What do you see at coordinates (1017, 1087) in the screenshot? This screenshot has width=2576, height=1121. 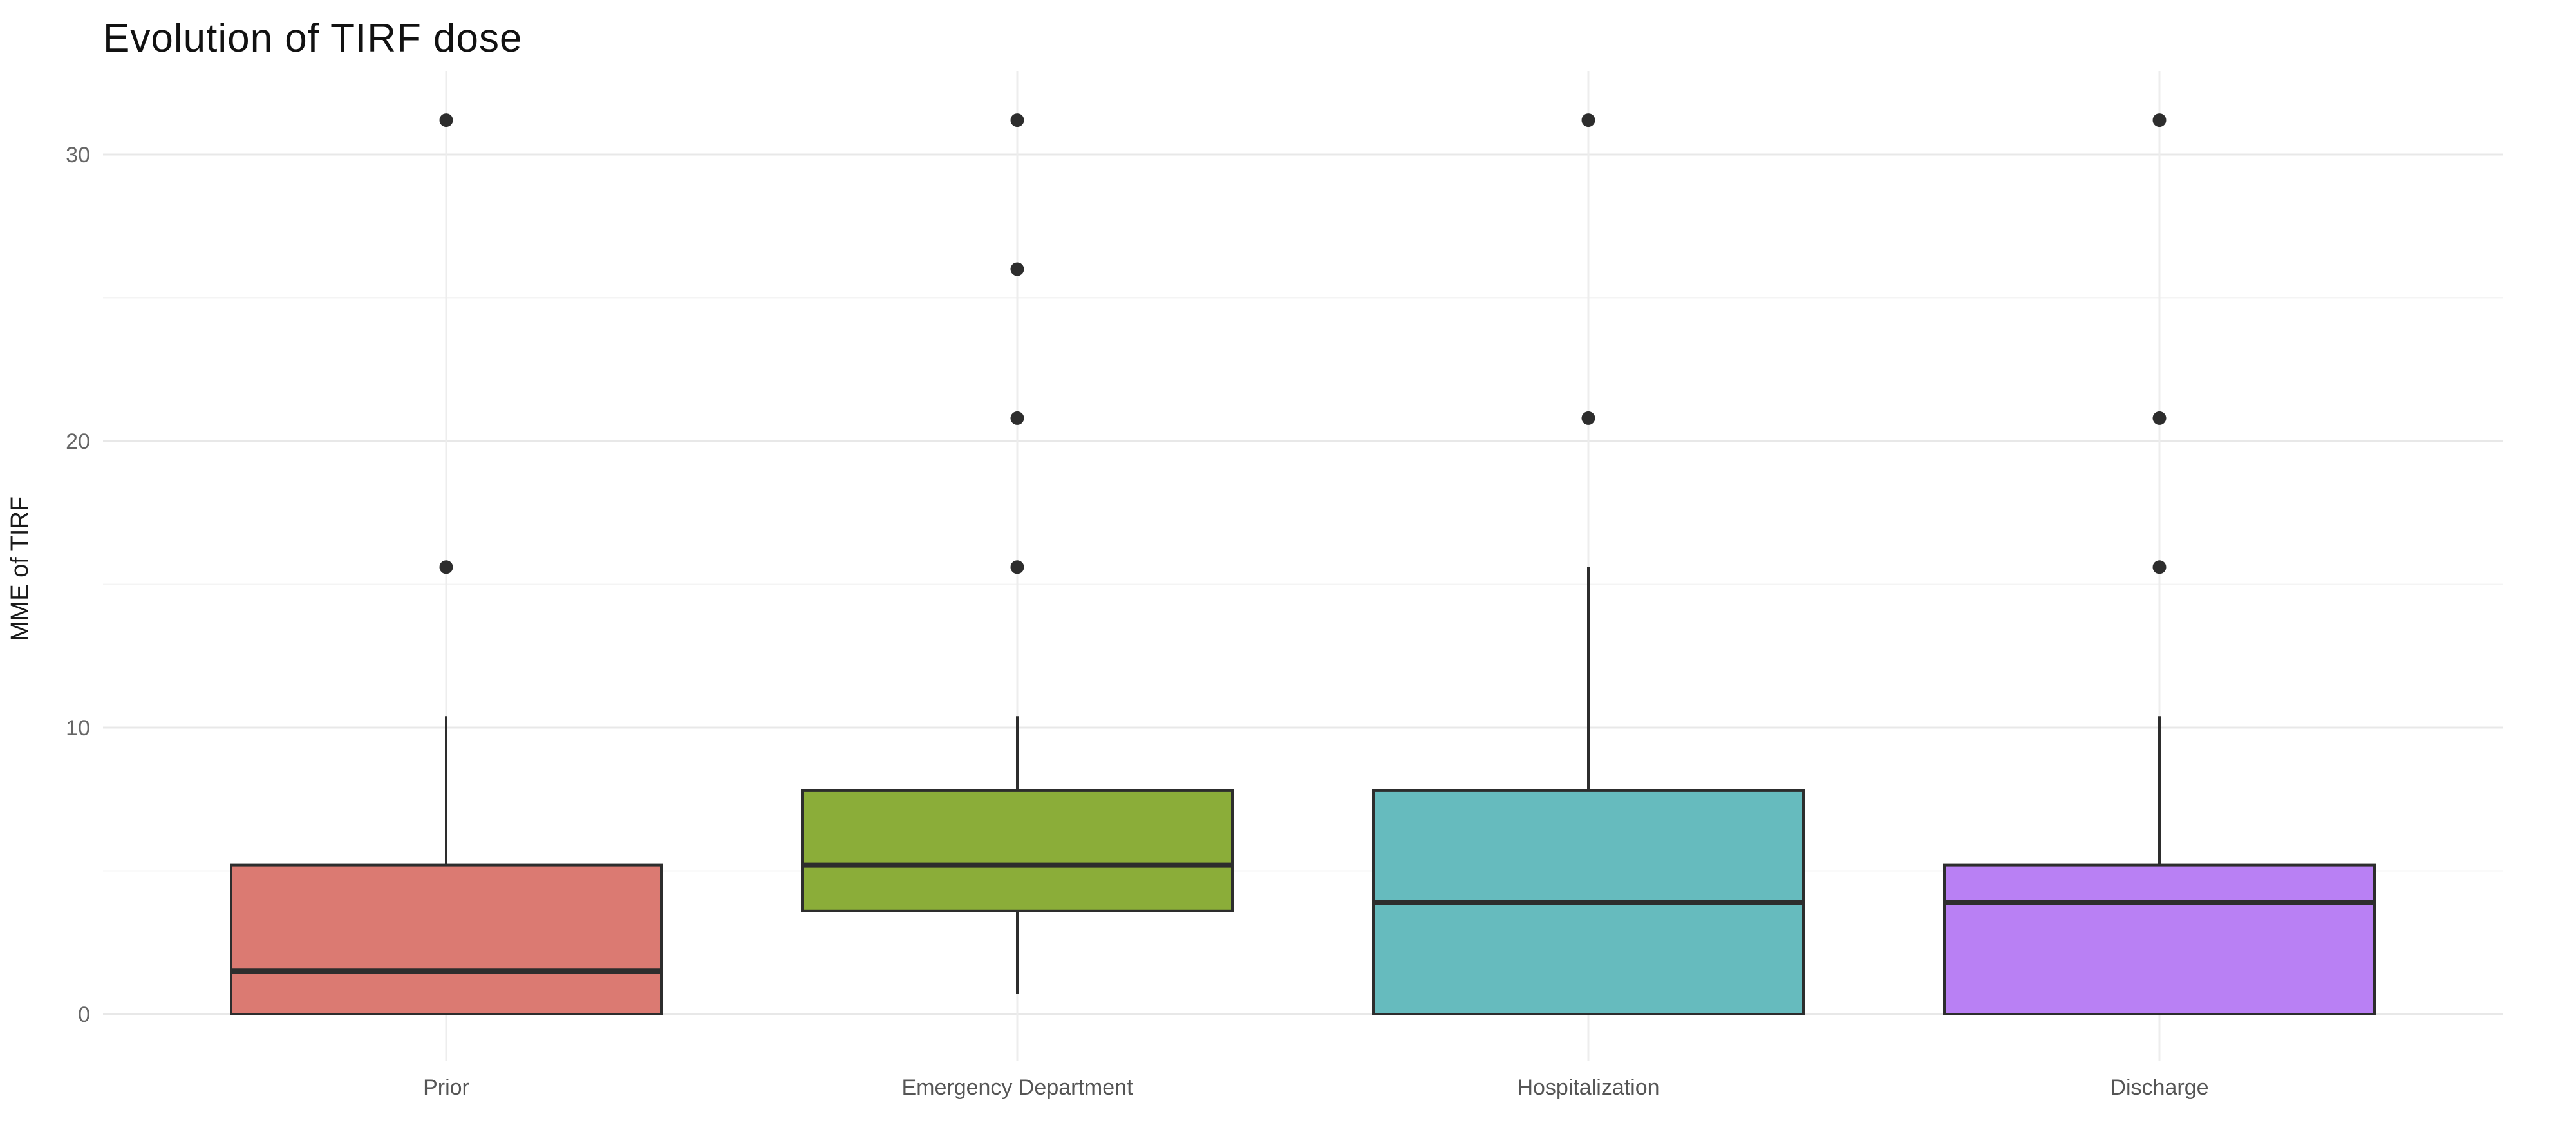 I see `x-category-label: Emergency Department` at bounding box center [1017, 1087].